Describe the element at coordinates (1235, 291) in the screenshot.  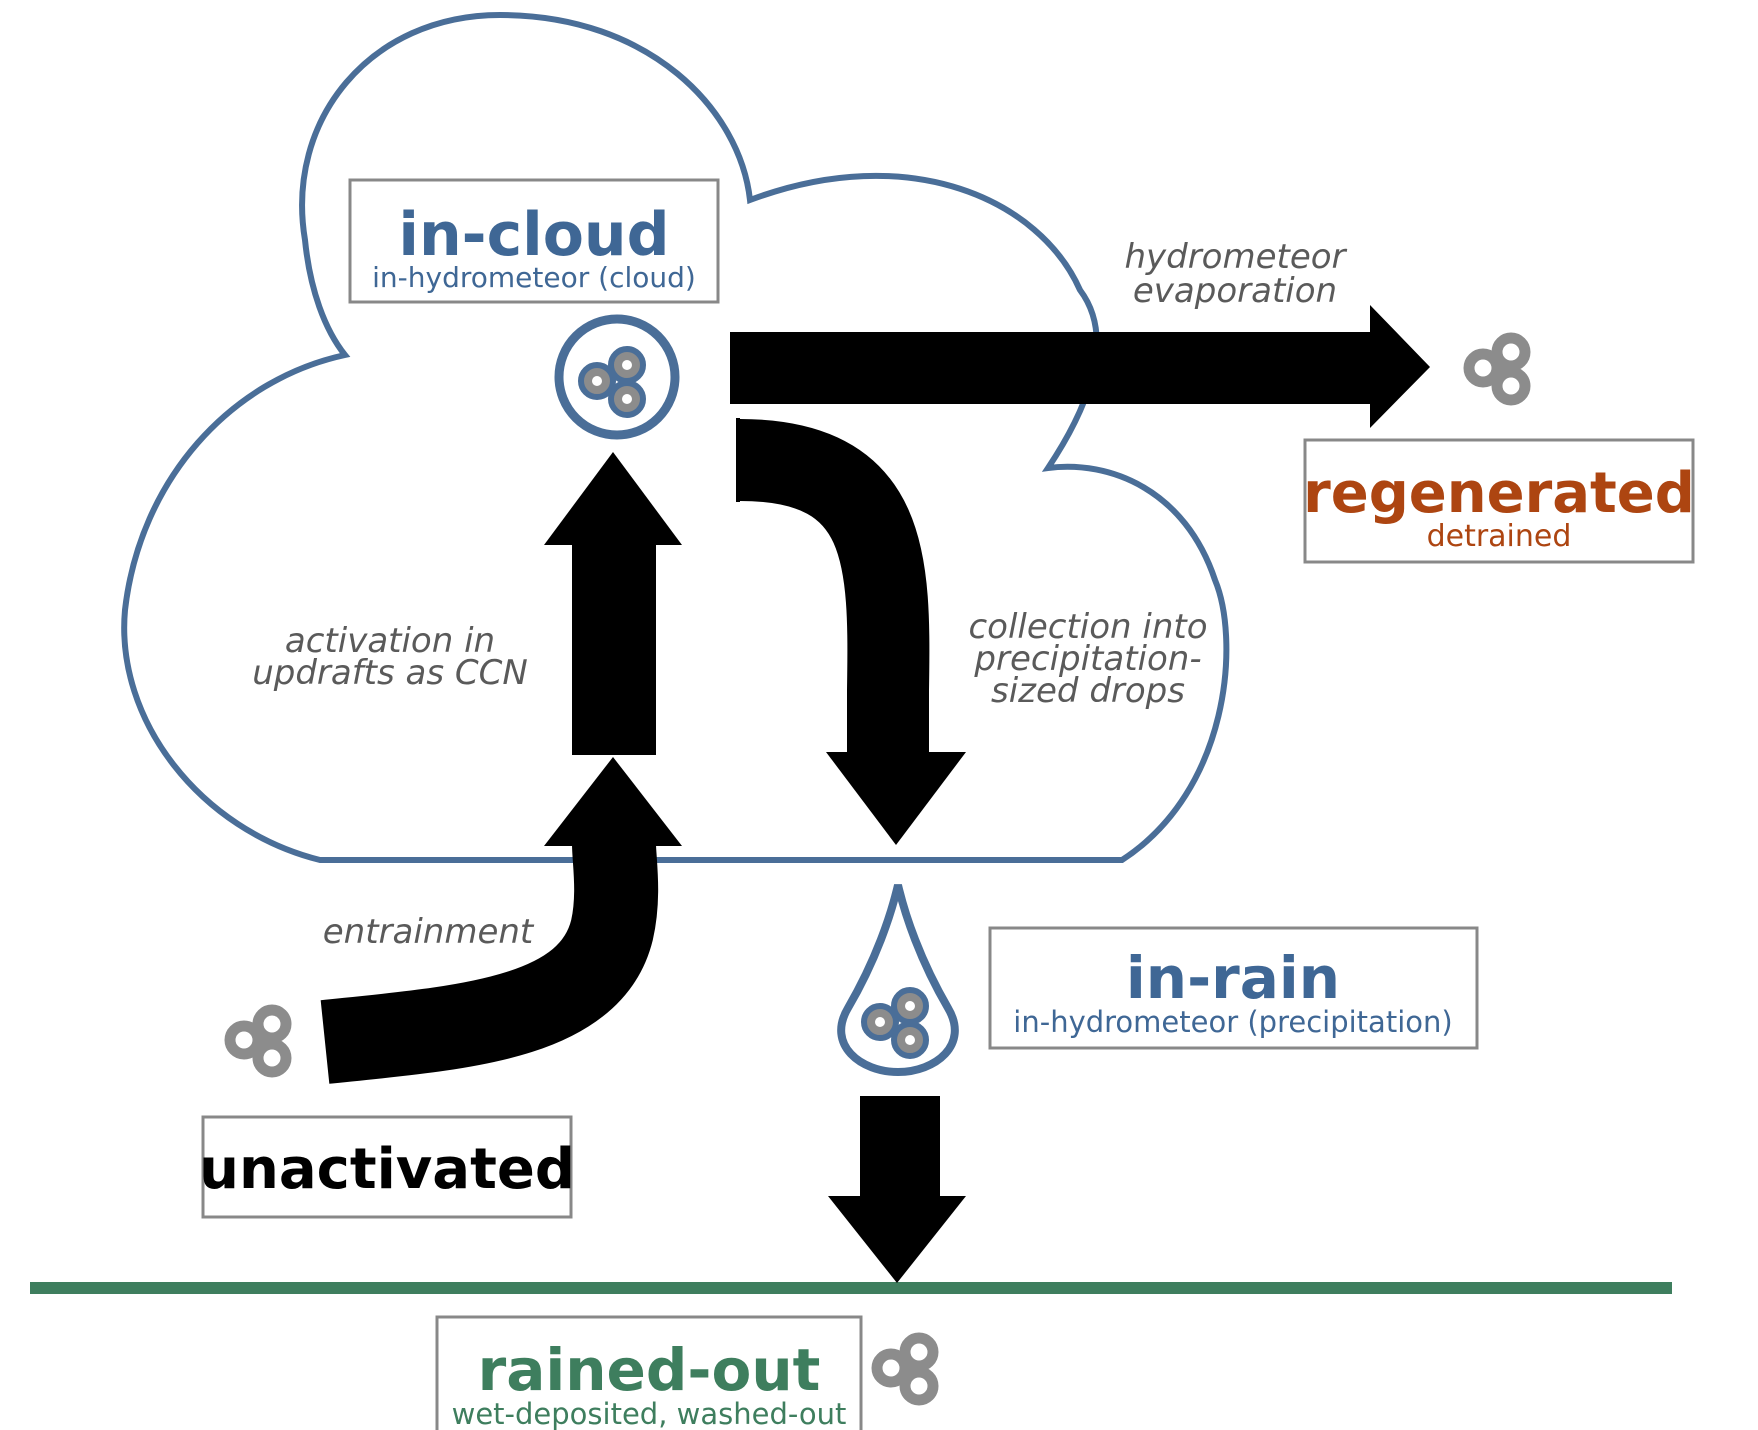
I see `svg-text: evaporation` at that location.